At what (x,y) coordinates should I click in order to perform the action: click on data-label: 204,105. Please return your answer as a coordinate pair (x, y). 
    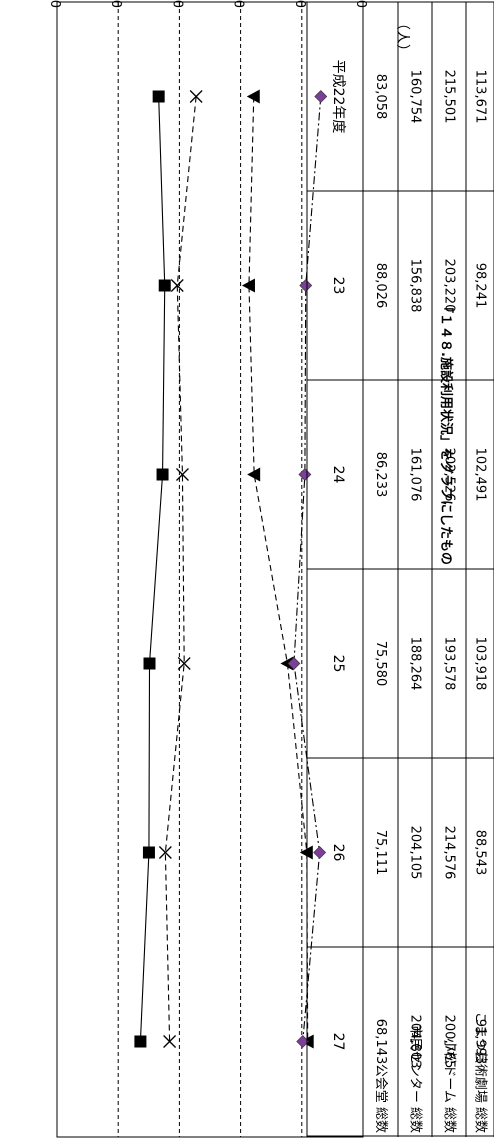
    Looking at the image, I should click on (415, 853).